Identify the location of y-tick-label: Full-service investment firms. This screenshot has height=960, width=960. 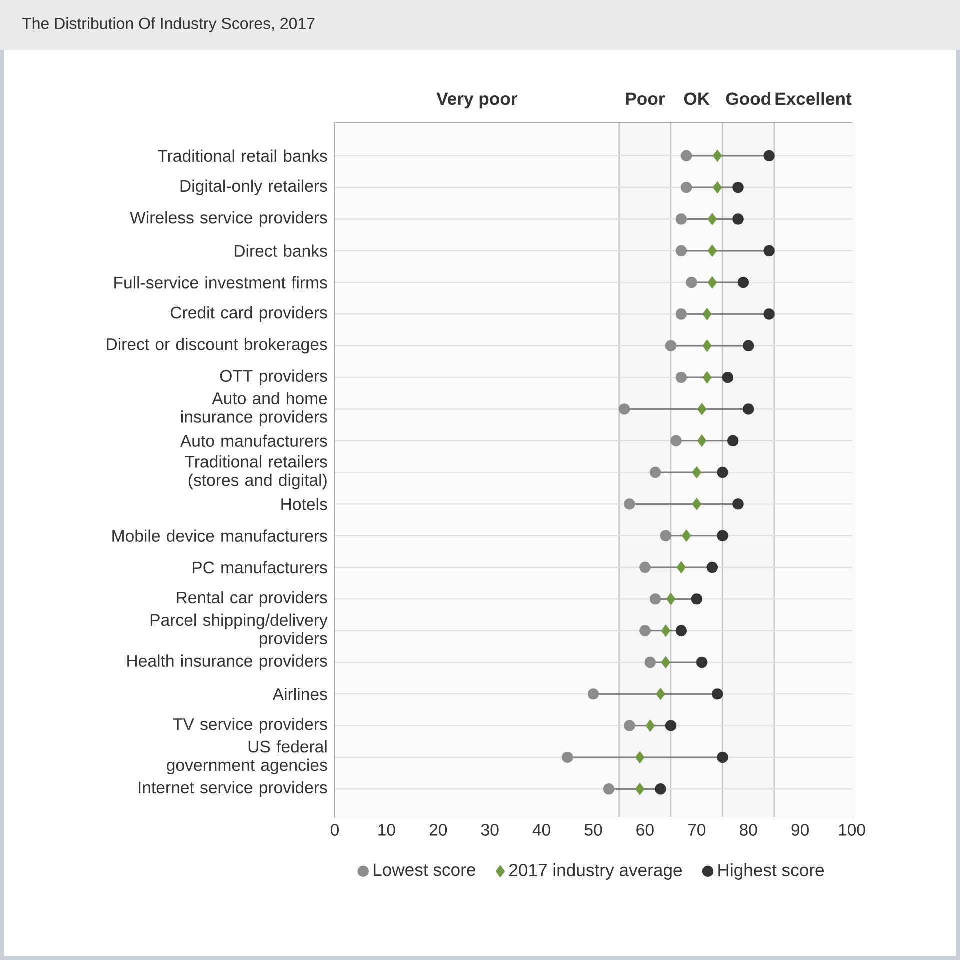
(221, 282).